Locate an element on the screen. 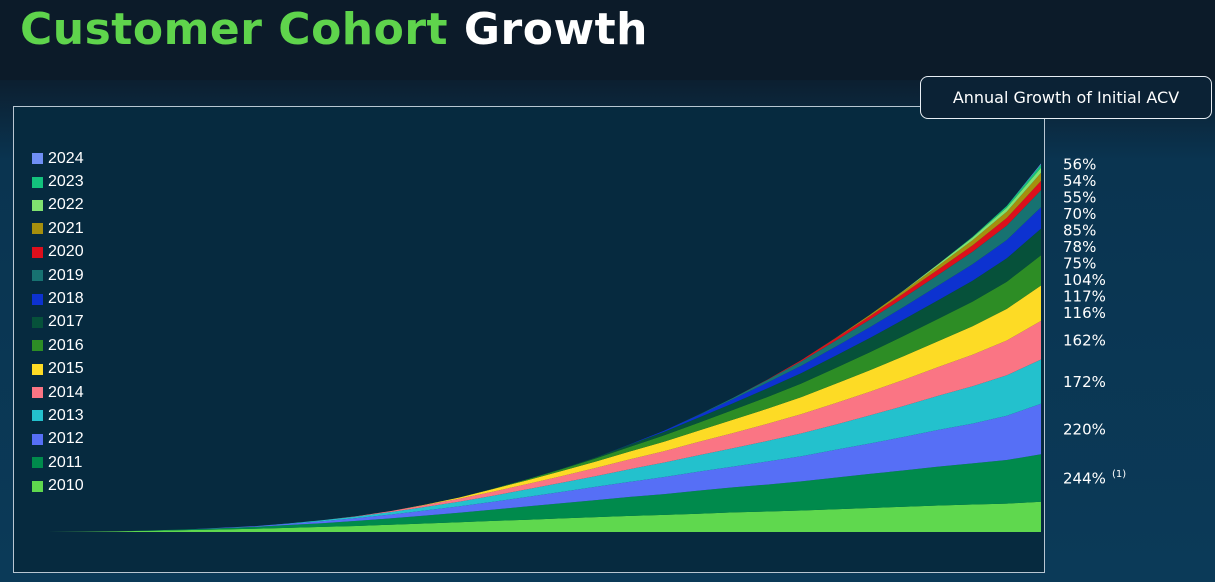 Image resolution: width=1215 pixels, height=582 pixels. legend-item-2012: 2012 is located at coordinates (58, 439).